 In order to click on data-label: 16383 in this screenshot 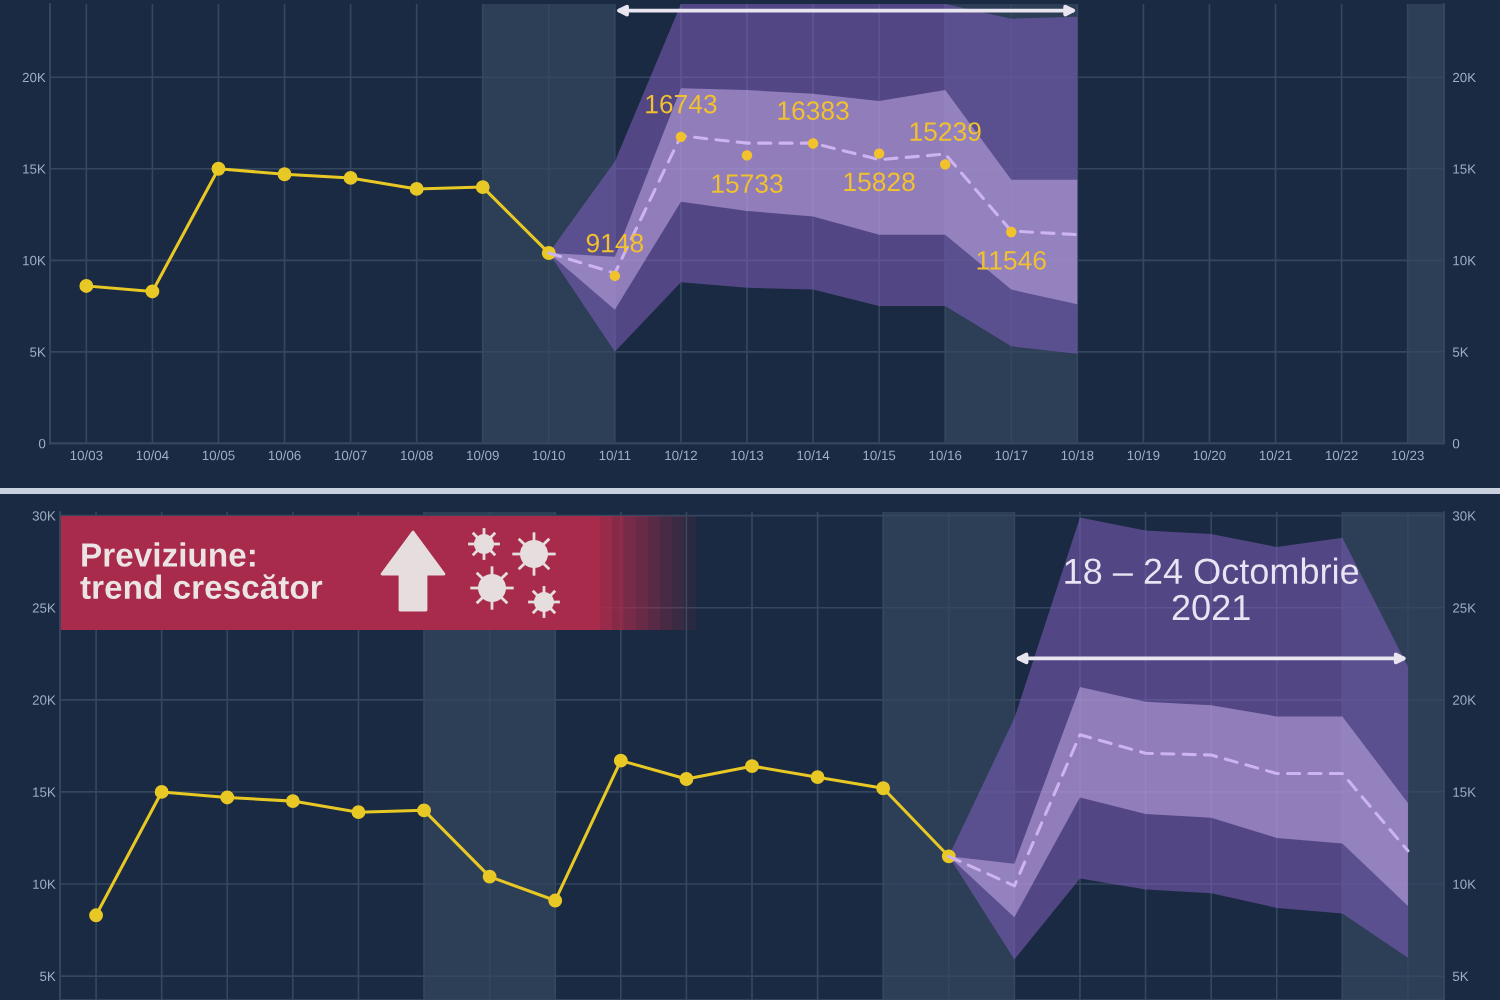, I will do `click(813, 110)`.